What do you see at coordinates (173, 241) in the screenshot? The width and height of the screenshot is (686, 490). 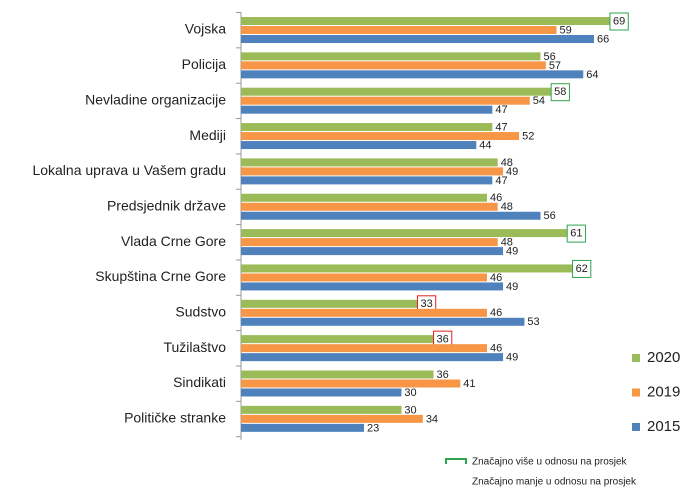 I see `category-label: Vlada Crne Gore` at bounding box center [173, 241].